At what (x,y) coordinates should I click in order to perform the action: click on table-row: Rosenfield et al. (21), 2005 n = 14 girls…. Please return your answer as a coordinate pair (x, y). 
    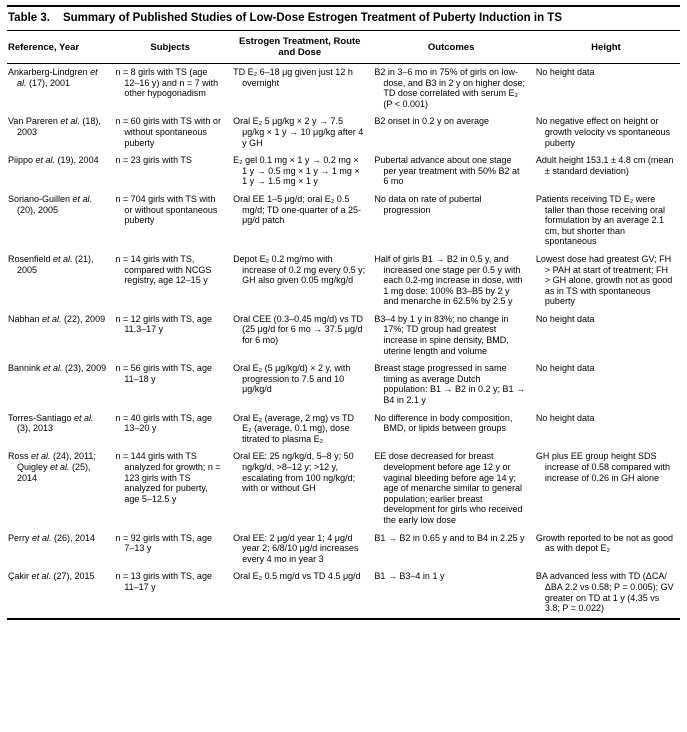
    Looking at the image, I should click on (343, 281).